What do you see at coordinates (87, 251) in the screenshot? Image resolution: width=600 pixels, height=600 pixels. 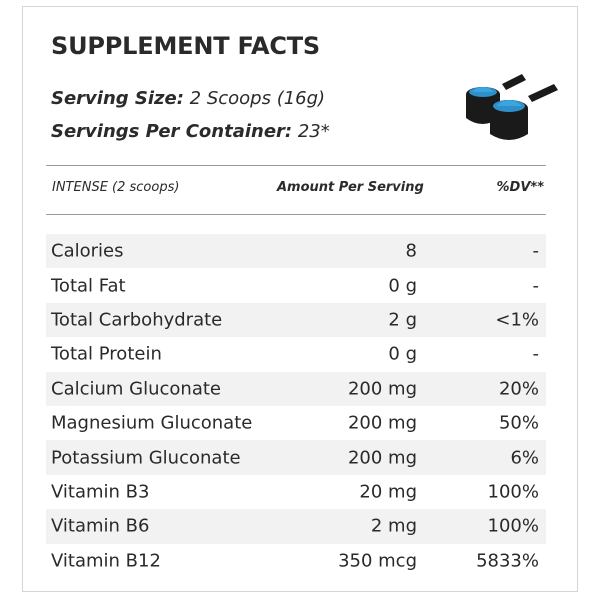 I see `nutrient-name: Calories` at bounding box center [87, 251].